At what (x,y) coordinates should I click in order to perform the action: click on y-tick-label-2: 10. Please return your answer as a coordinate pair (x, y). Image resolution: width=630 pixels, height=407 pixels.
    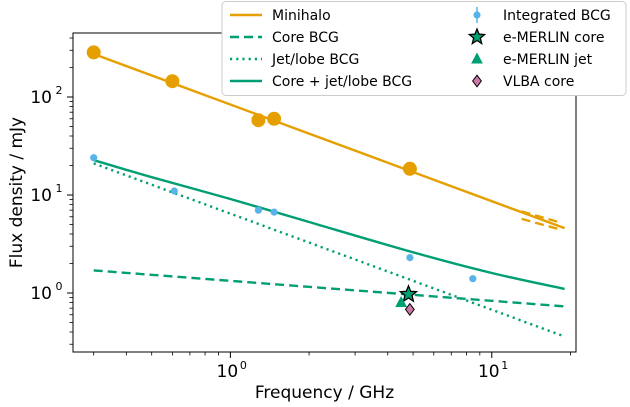
    Looking at the image, I should click on (41, 98).